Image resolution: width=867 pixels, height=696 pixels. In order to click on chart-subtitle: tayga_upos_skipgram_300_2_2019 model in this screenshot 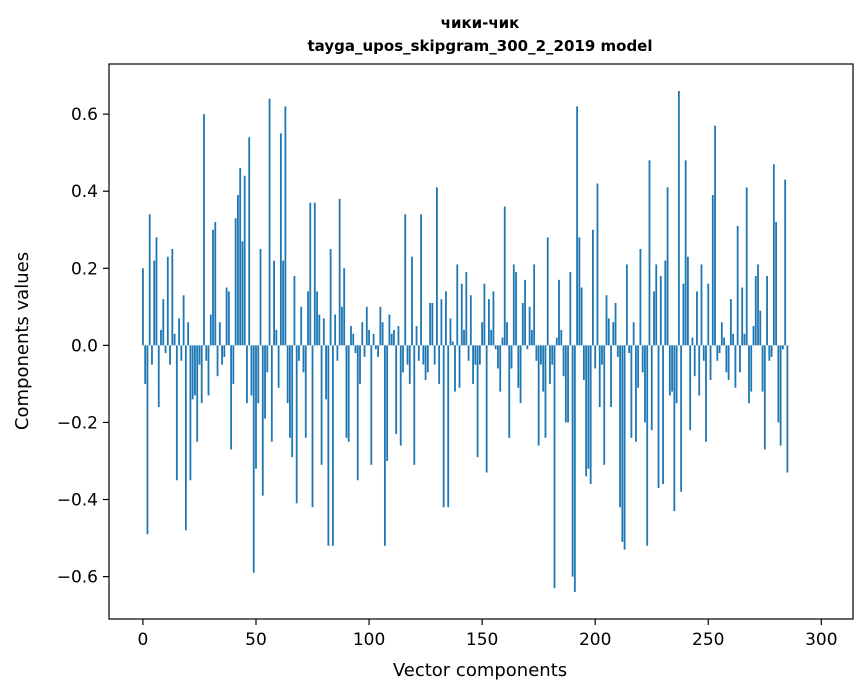, I will do `click(480, 46)`.